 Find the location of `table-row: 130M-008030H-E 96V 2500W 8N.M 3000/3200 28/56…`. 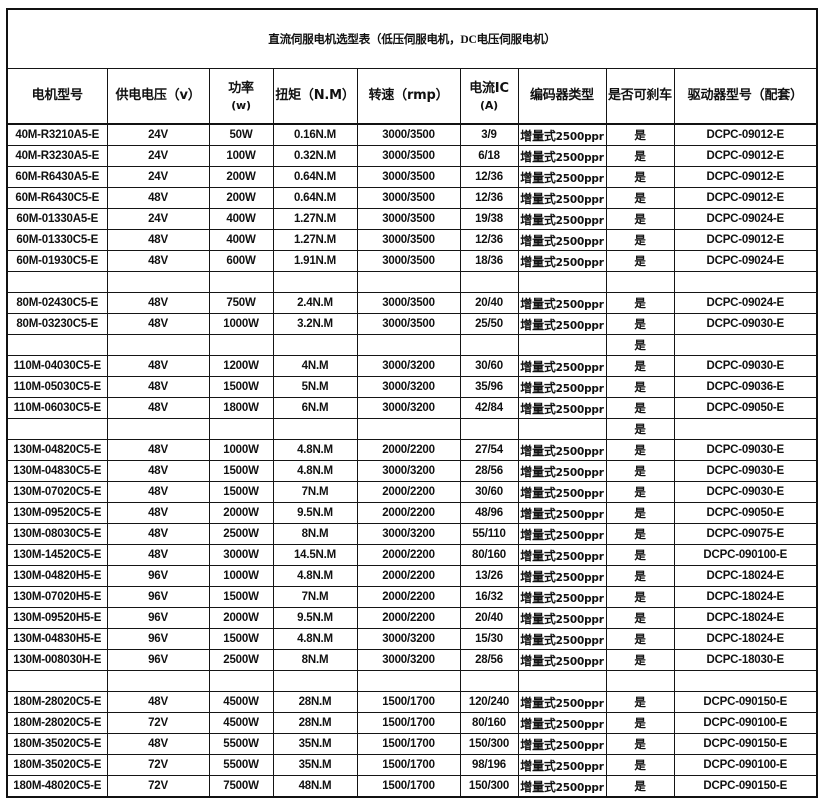

table-row: 130M-008030H-E 96V 2500W 8N.M 3000/3200 28/56… is located at coordinates (412, 660).